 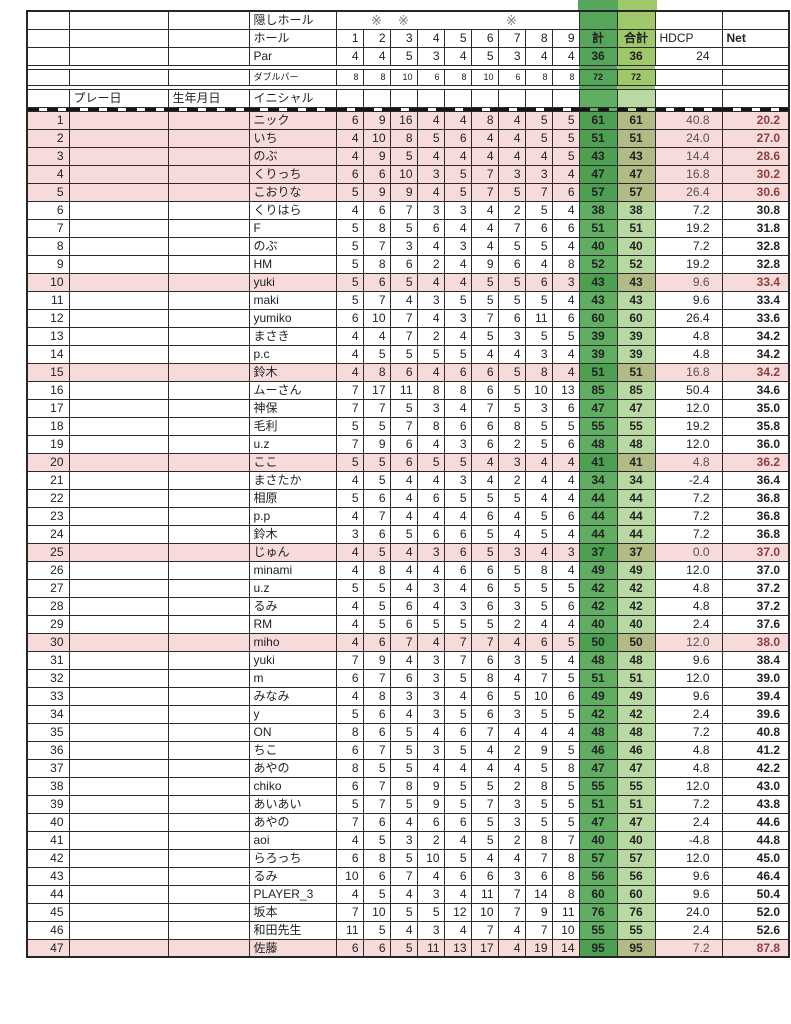 I want to click on hdcp-value: 19.2, so click(x=688, y=264).